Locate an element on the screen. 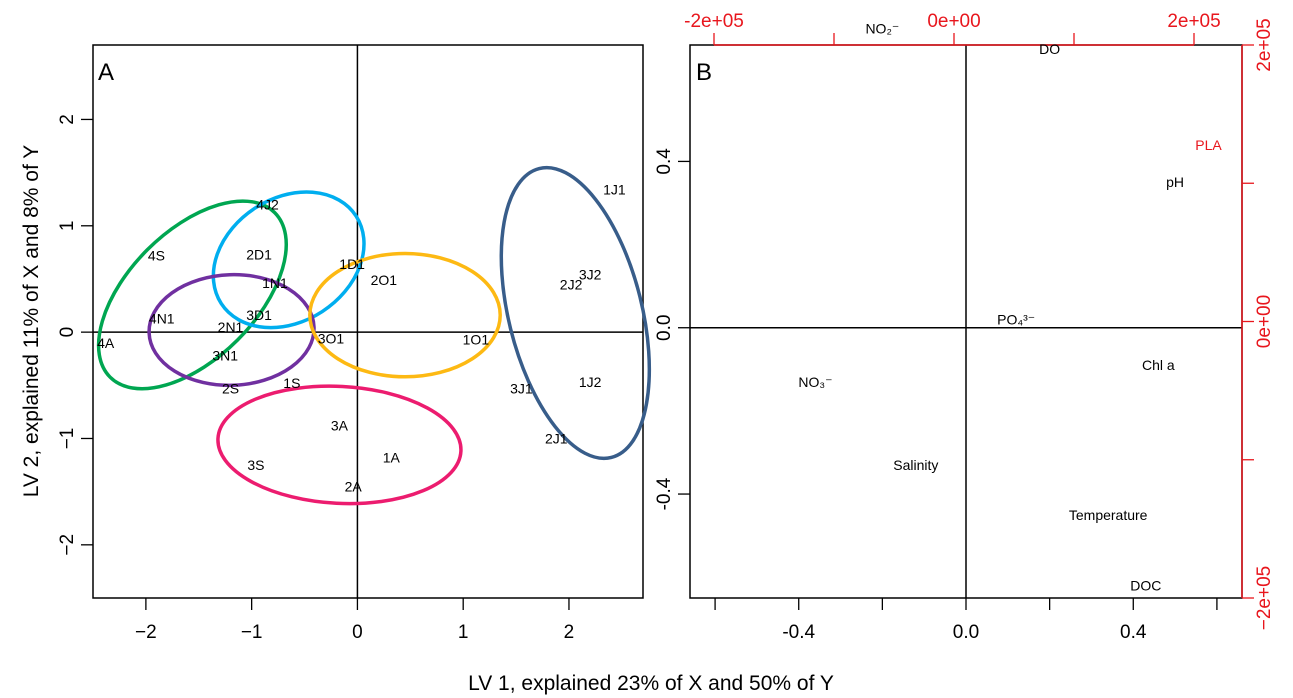  panel-b-right-axis-label: −2e+05 is located at coordinates (1264, 598).